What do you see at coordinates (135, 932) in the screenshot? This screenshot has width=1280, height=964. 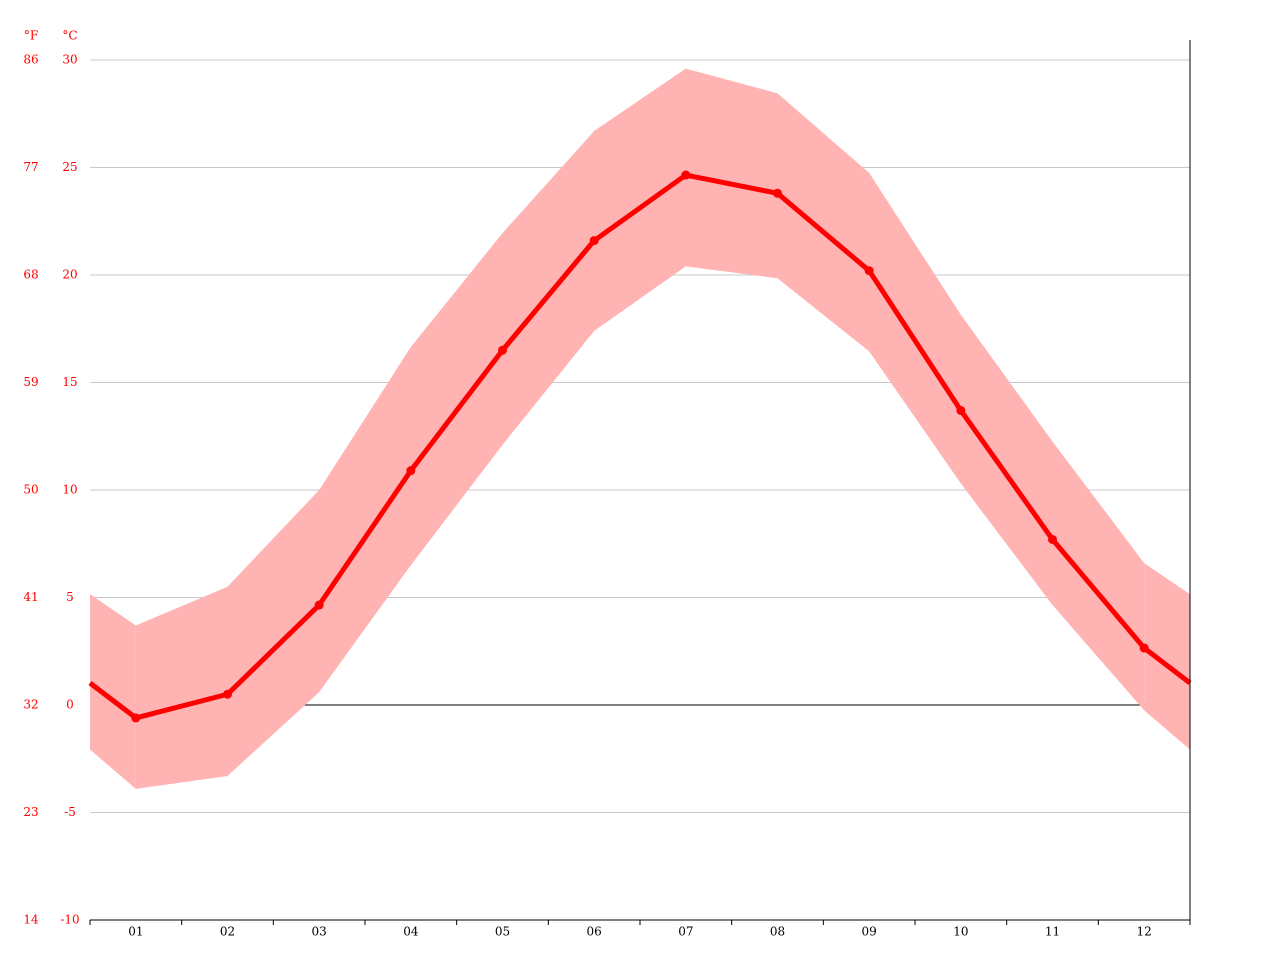 I see `x-tick-label: 01` at bounding box center [135, 932].